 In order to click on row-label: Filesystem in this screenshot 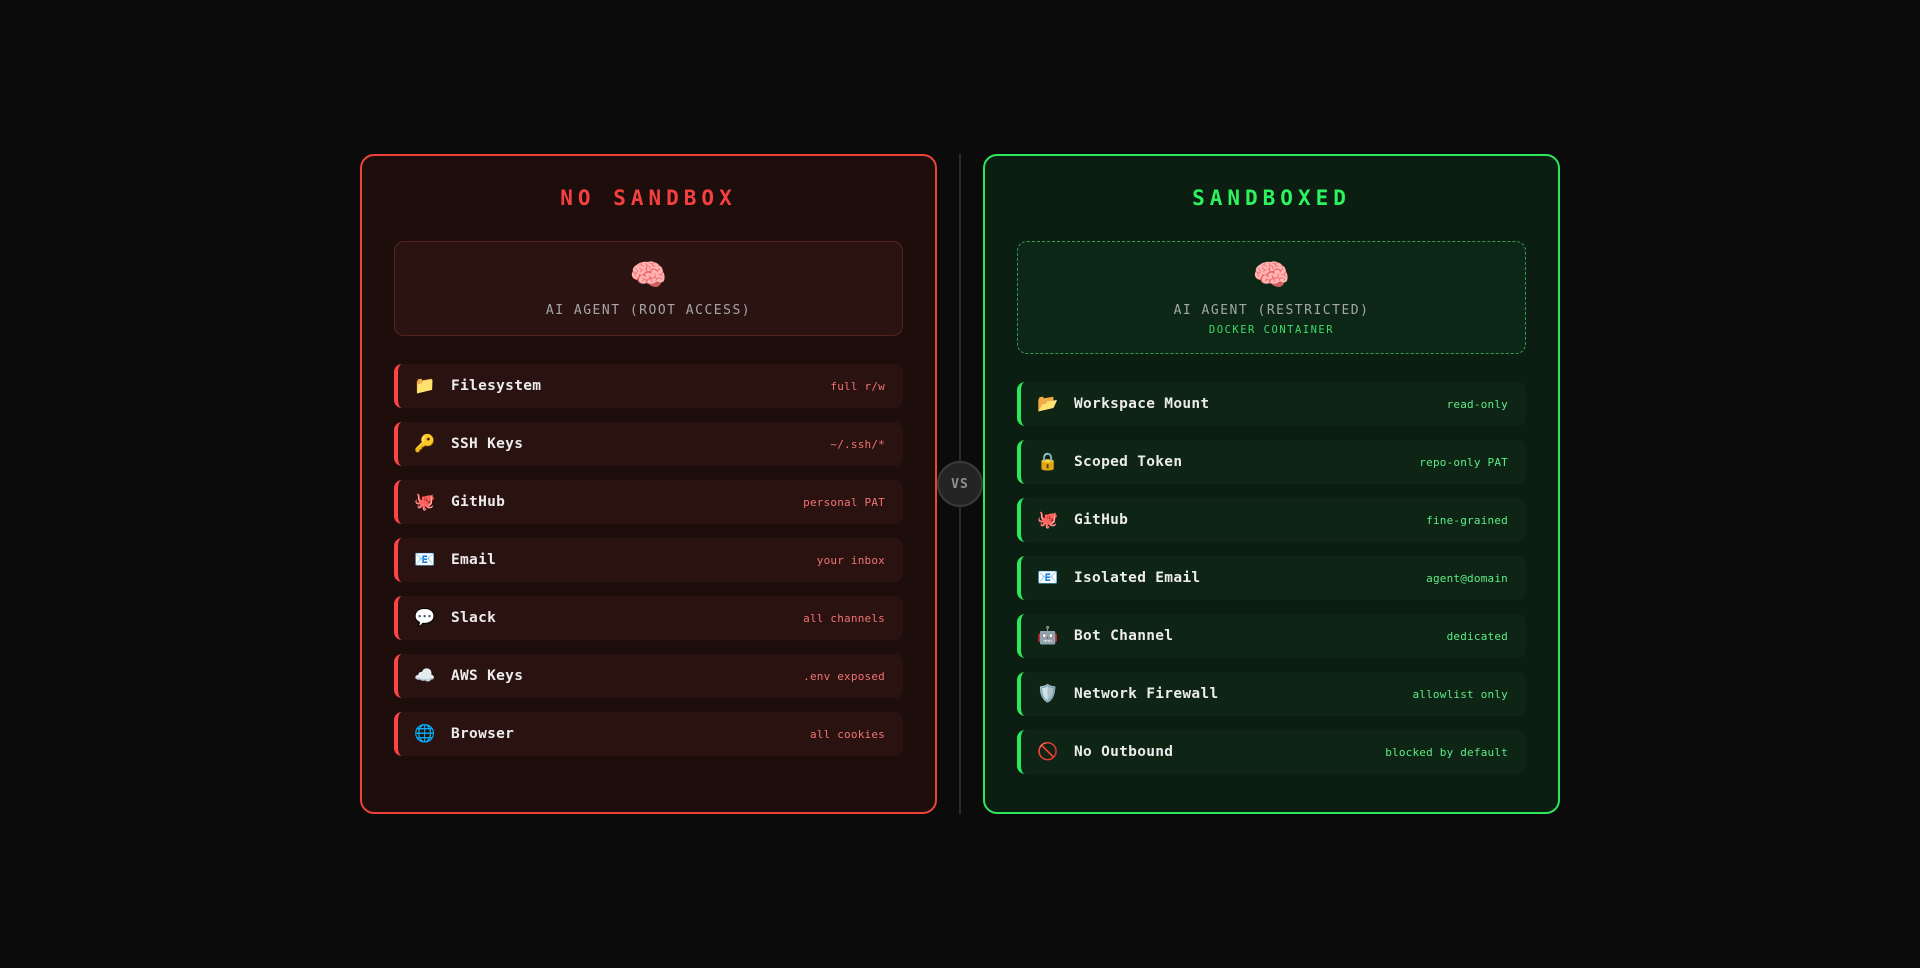, I will do `click(496, 386)`.